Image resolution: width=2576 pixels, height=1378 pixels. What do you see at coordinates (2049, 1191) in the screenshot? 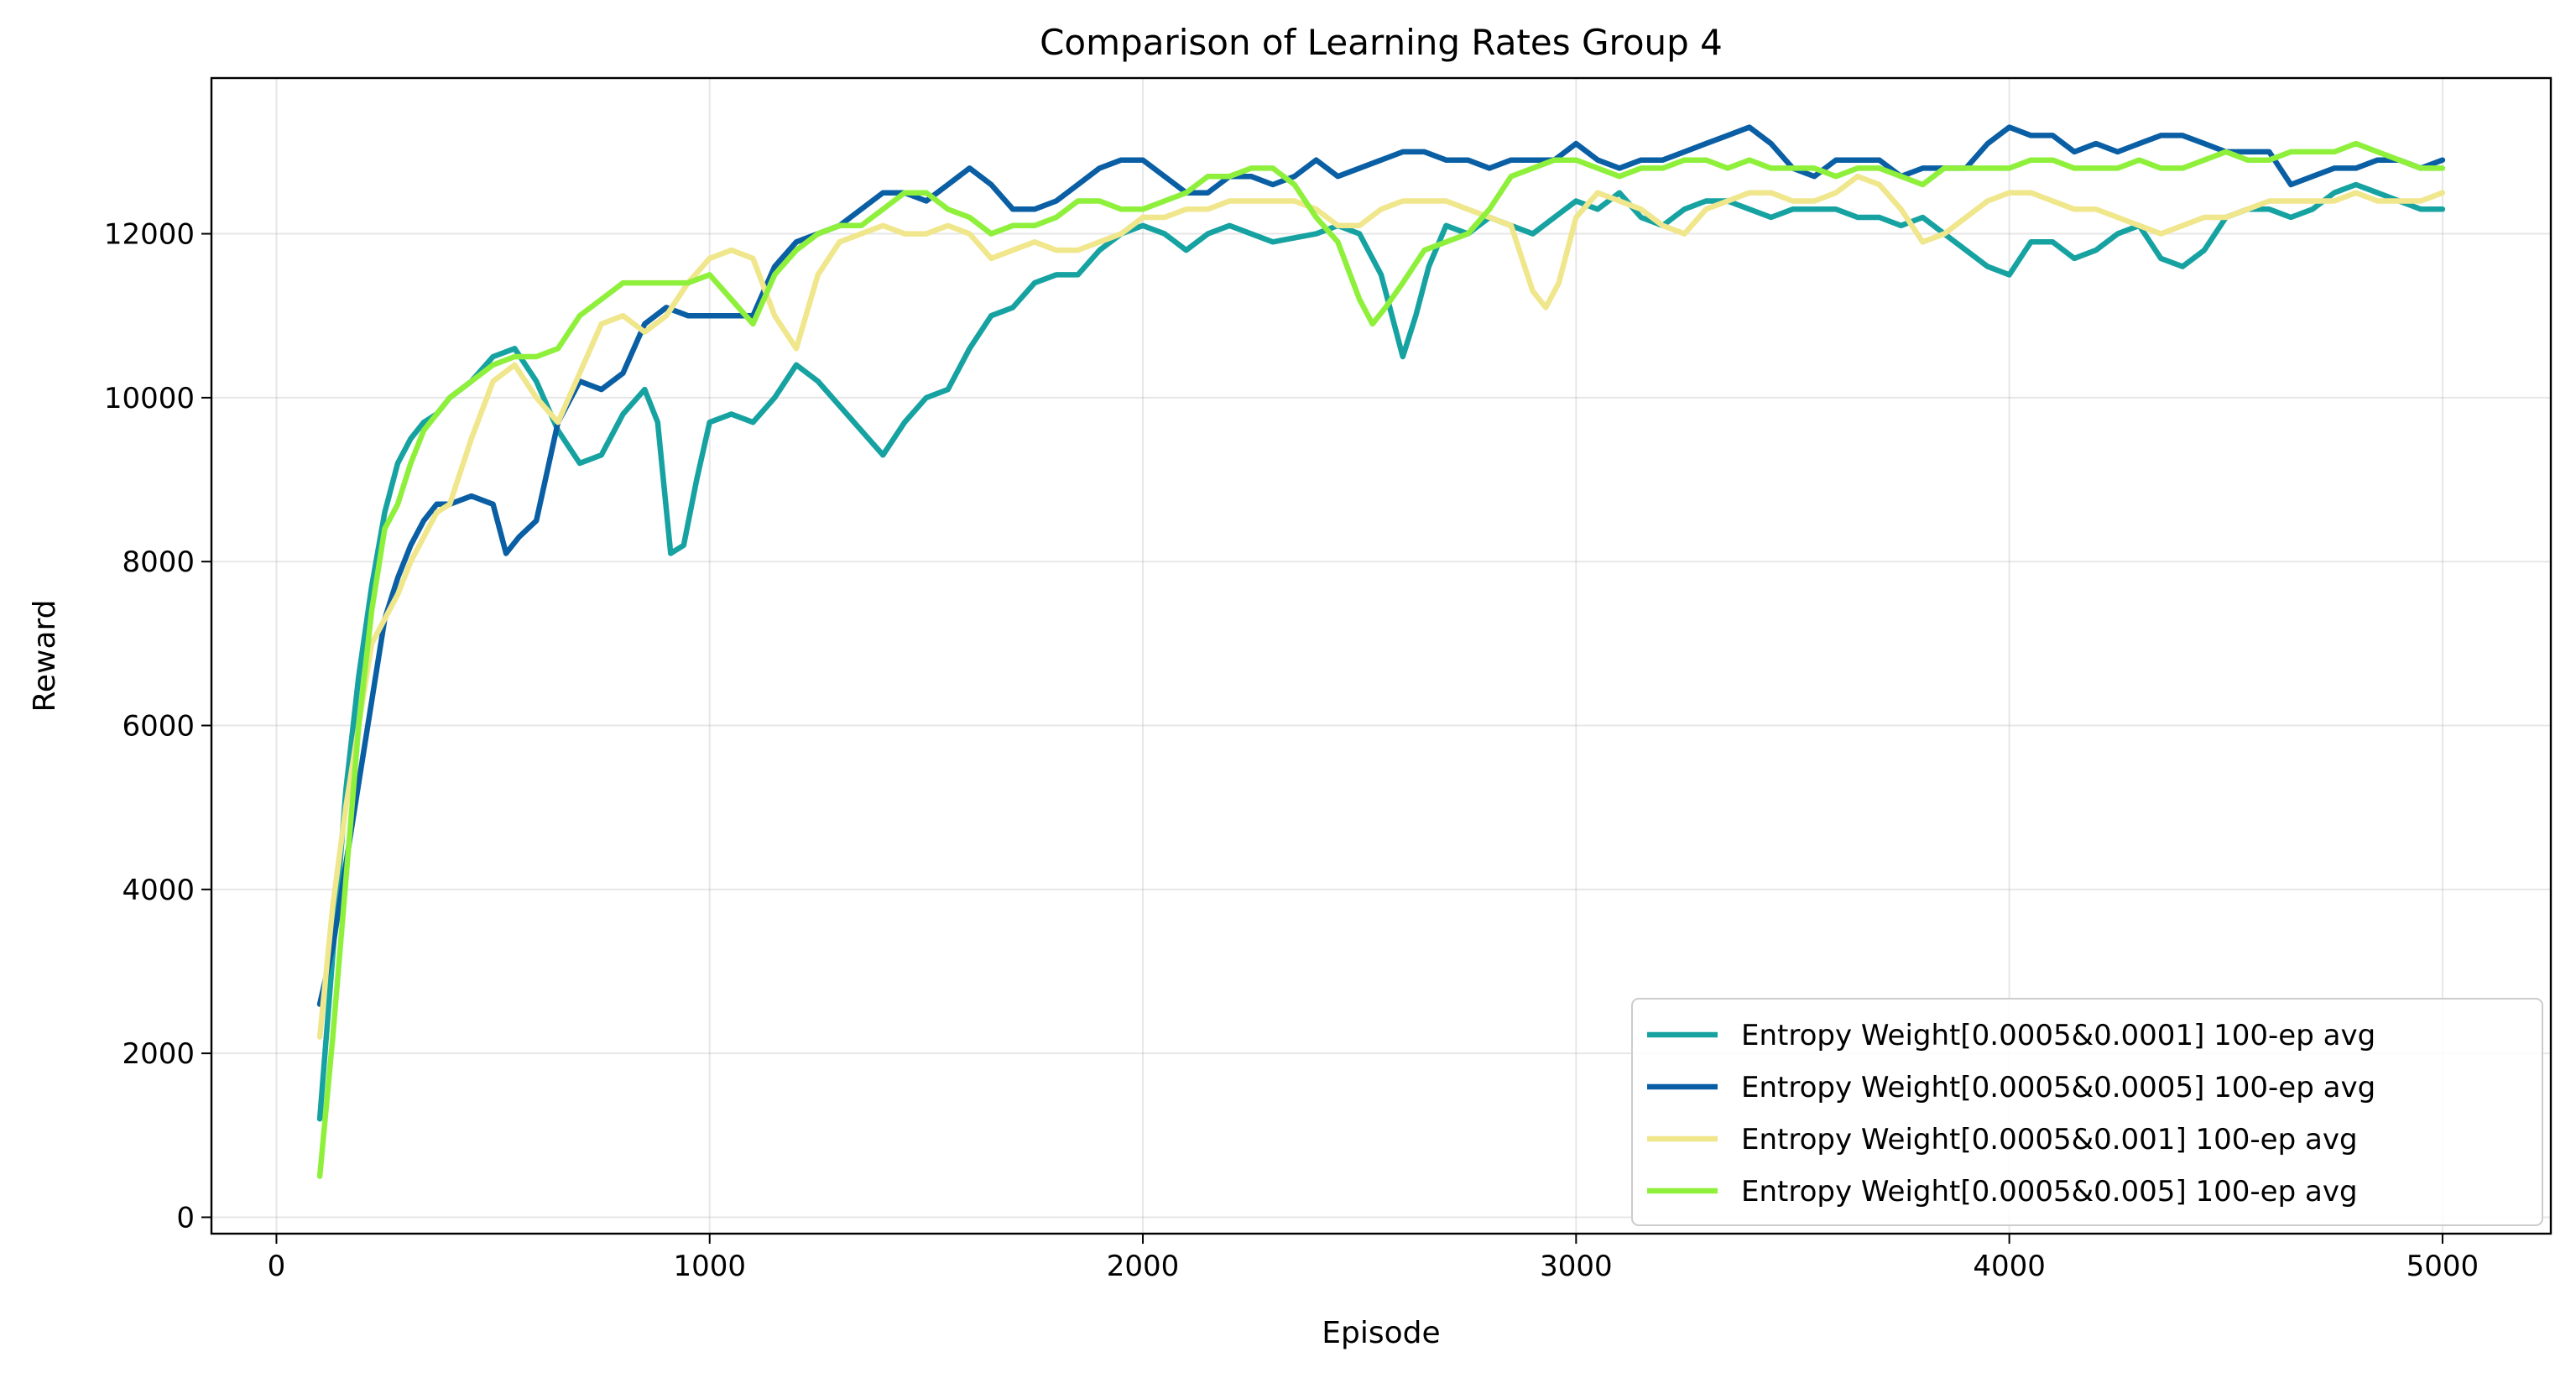
I see `legend-label-4: Entropy Weight[0.0005&0.005] 100-ep avg` at bounding box center [2049, 1191].